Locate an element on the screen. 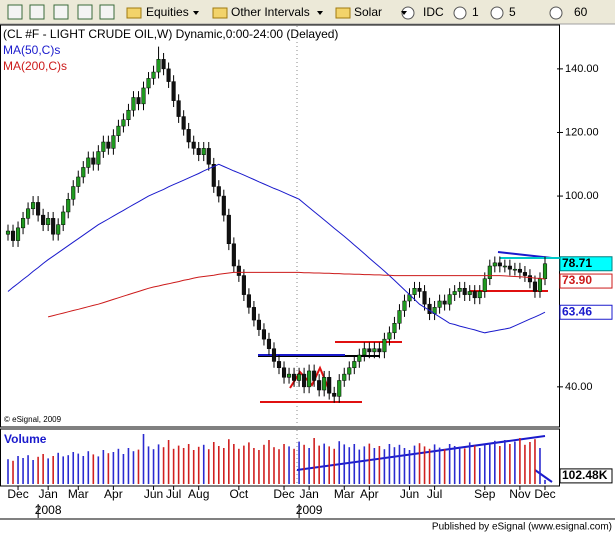 This screenshot has height=534, width=615. y-tick-label: 120.00 is located at coordinates (582, 132).